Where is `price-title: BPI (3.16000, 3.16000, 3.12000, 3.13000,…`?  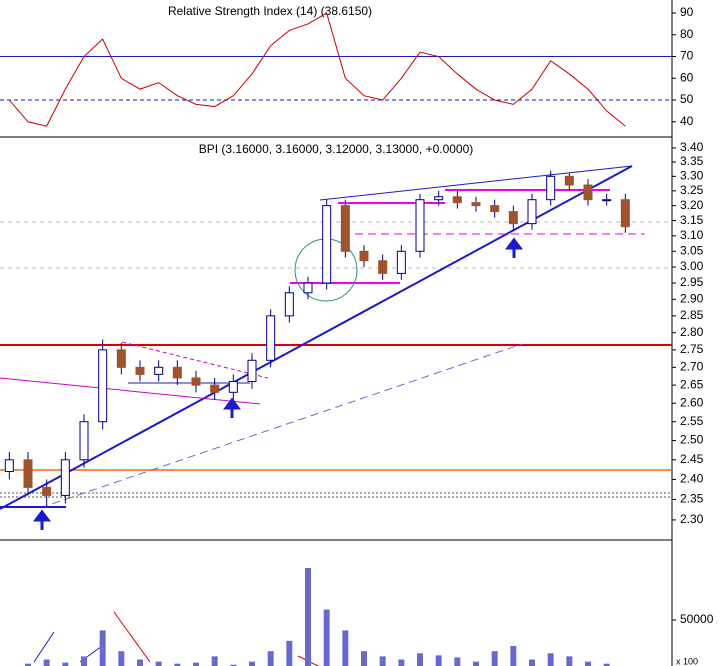
price-title: BPI (3.16000, 3.16000, 3.12000, 3.13000,… is located at coordinates (336, 149).